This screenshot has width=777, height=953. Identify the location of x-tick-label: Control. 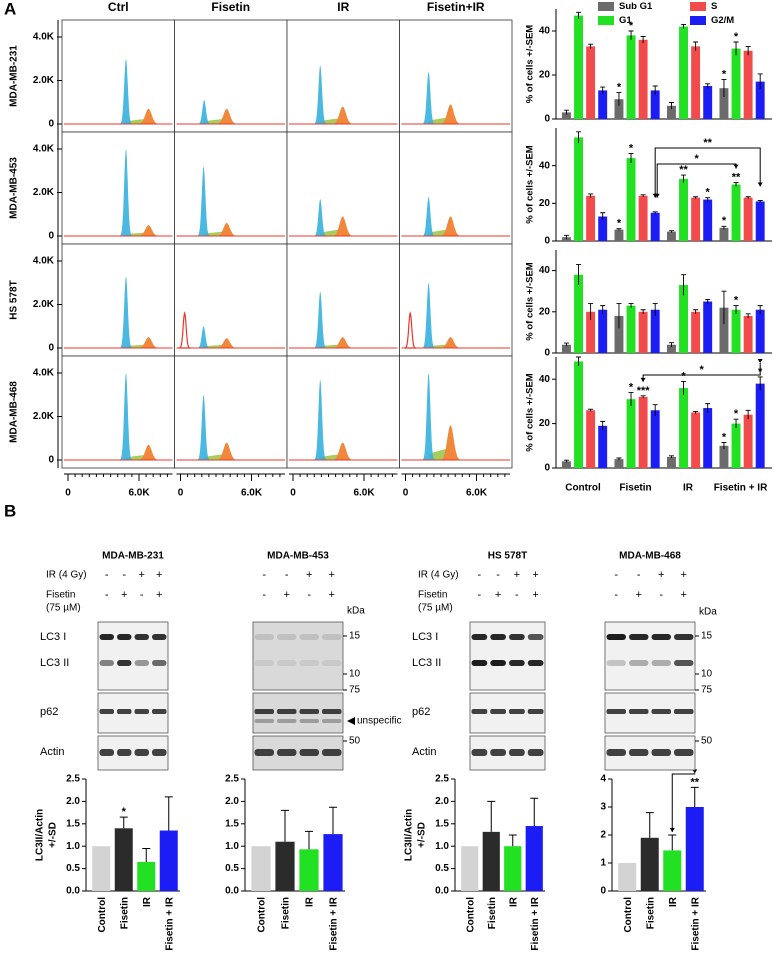
(583, 488).